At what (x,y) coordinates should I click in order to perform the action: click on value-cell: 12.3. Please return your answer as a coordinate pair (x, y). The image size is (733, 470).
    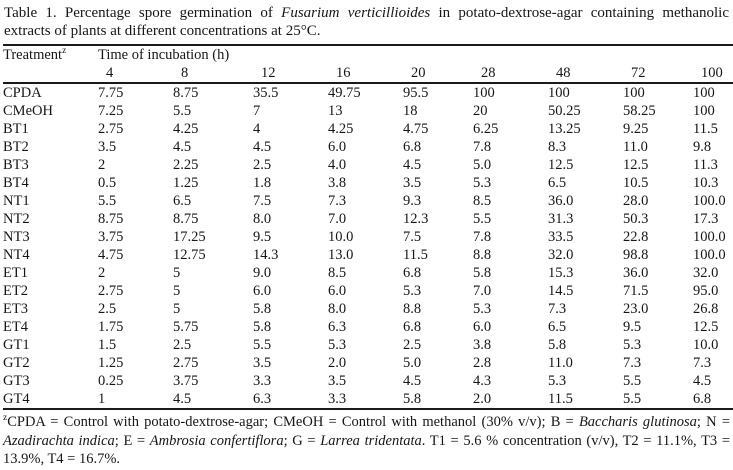
    Looking at the image, I should click on (416, 219).